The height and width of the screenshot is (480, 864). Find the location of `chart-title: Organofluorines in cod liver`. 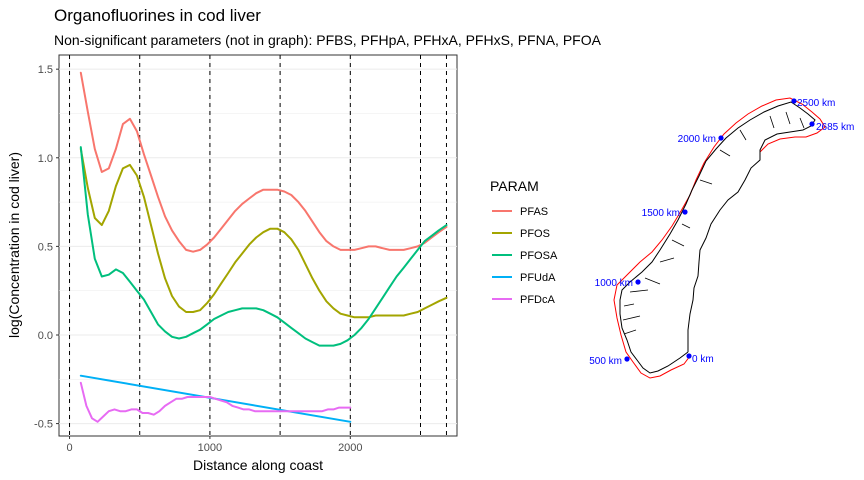

chart-title: Organofluorines in cod liver is located at coordinates (157, 15).